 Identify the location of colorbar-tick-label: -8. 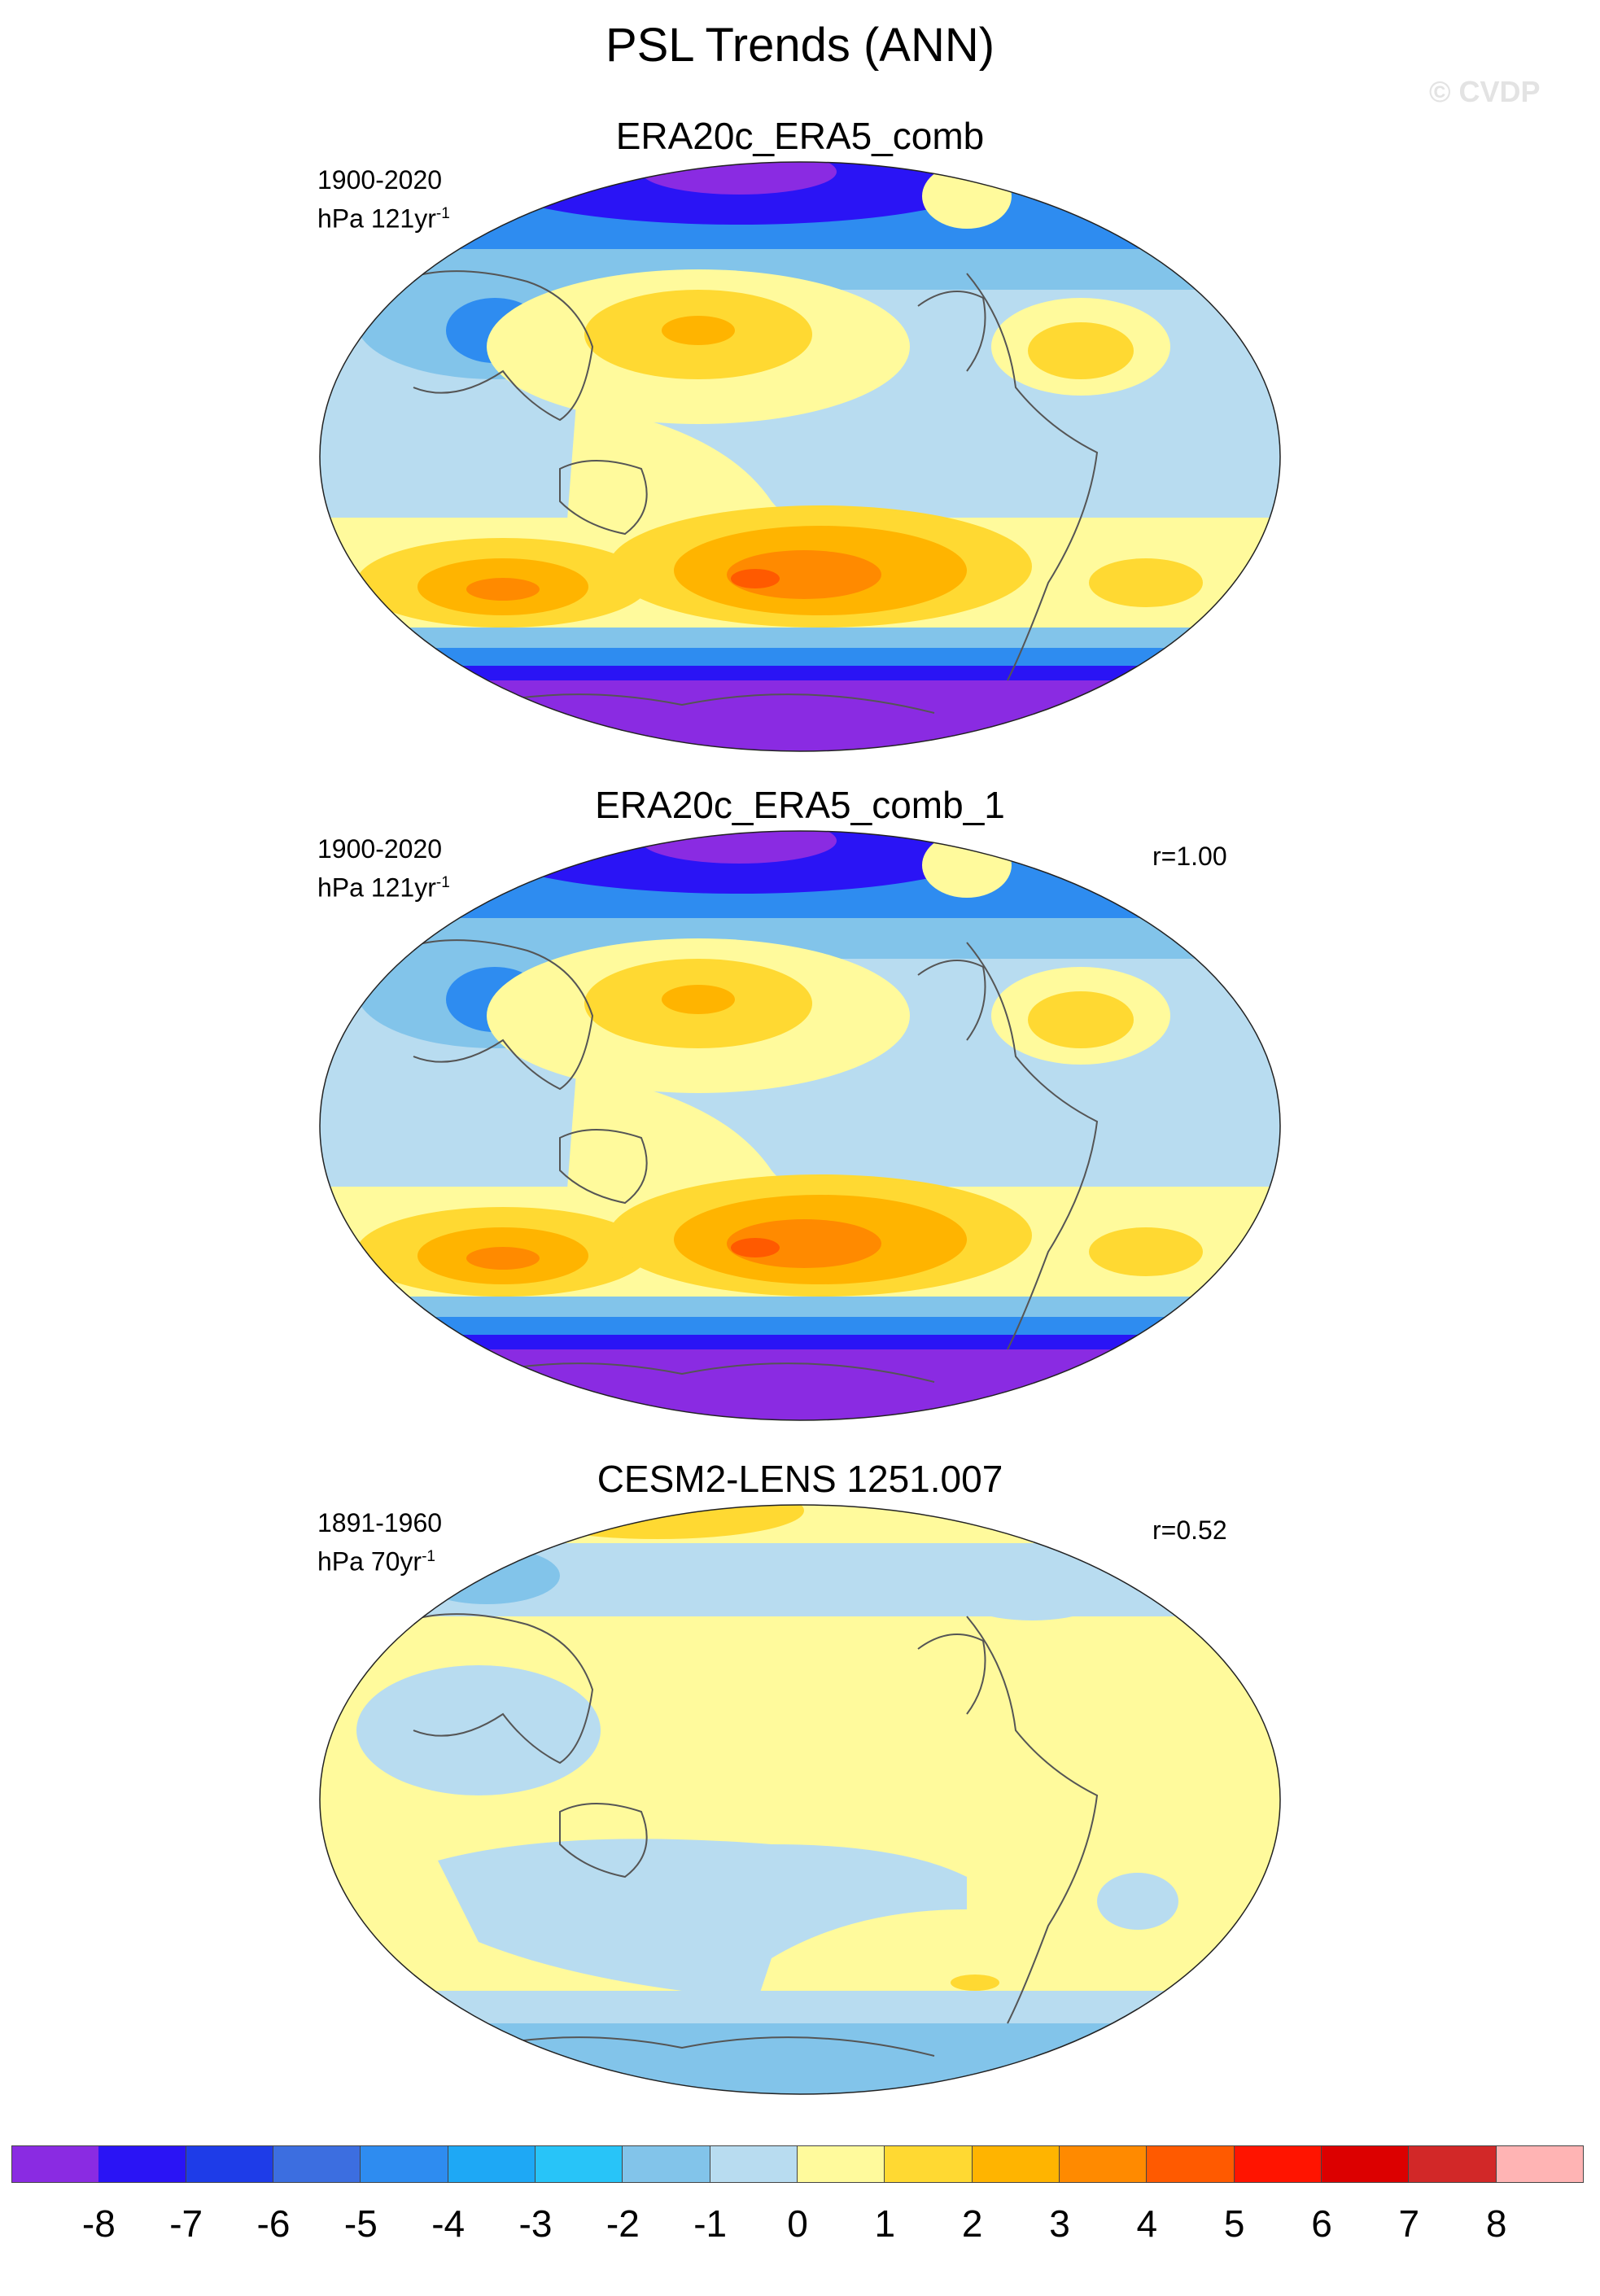
(98, 2224).